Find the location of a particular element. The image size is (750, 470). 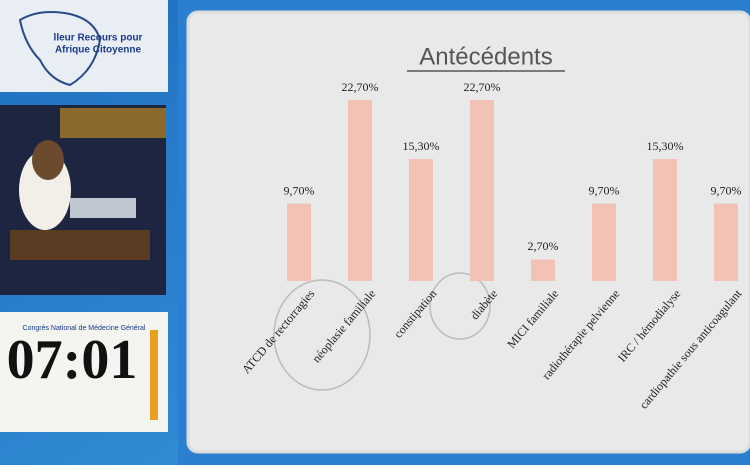

laptop is located at coordinates (103, 208).